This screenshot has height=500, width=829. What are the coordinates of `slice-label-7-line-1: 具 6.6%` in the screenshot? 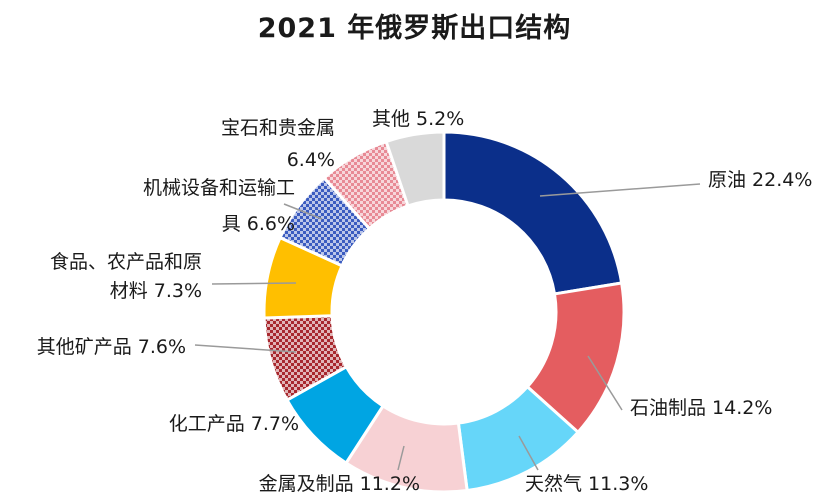 It's located at (258, 224).